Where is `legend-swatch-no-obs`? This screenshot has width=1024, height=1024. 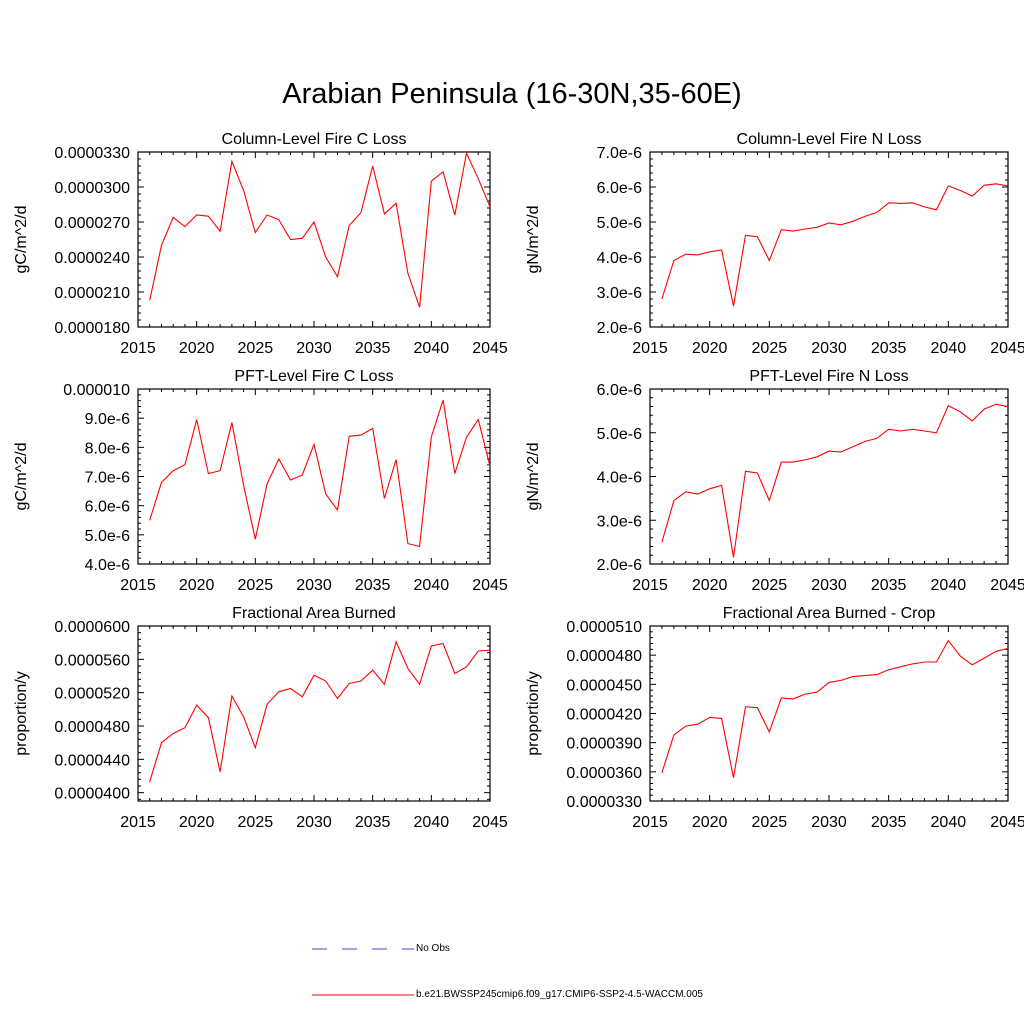 legend-swatch-no-obs is located at coordinates (363, 949).